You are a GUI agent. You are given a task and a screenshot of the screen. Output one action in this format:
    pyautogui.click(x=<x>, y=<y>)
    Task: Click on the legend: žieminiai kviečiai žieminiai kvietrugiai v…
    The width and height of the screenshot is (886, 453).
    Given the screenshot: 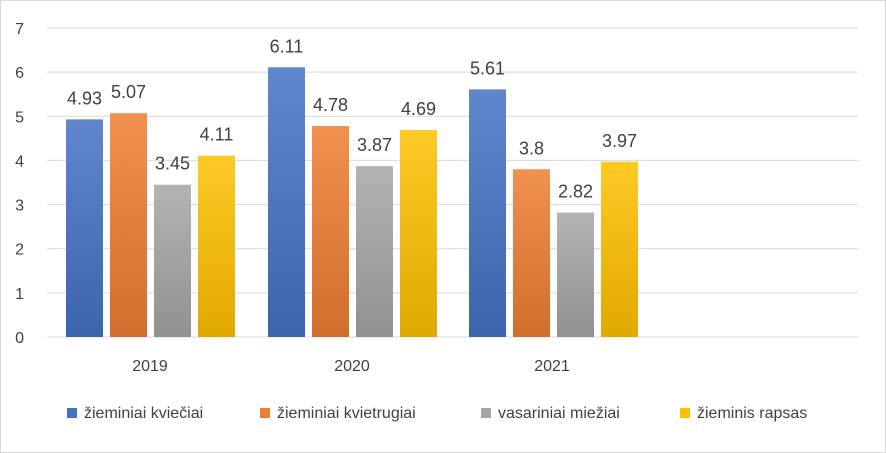 What is the action you would take?
    pyautogui.click(x=437, y=413)
    